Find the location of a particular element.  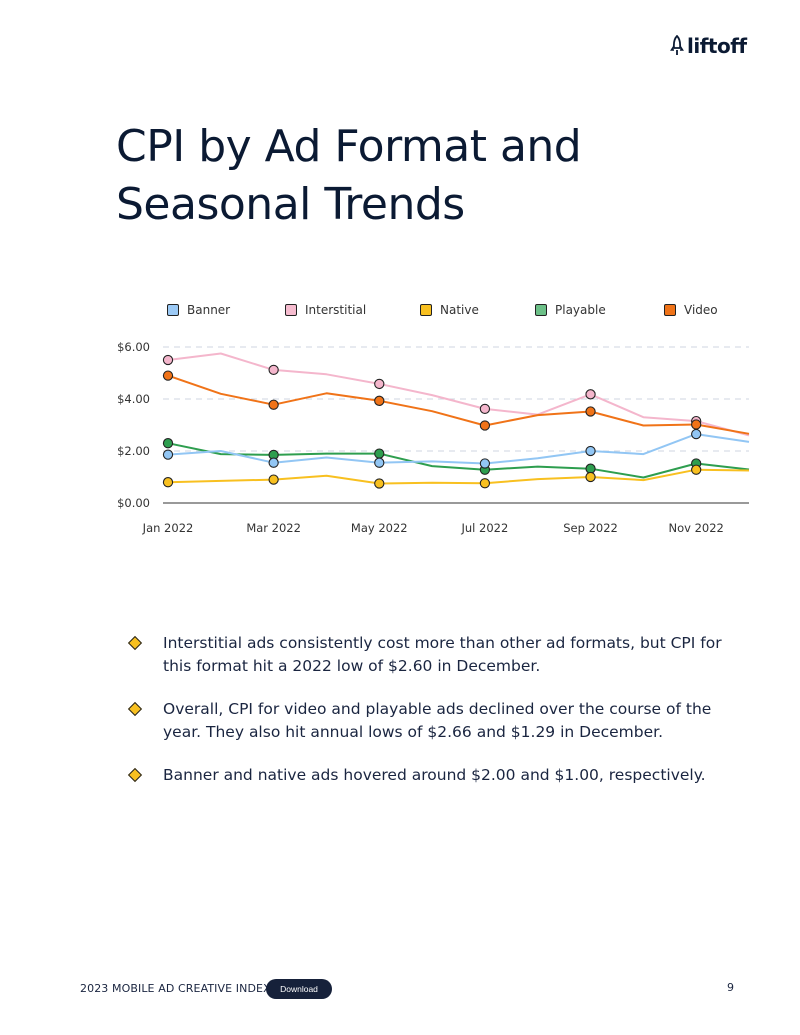

series-line-native is located at coordinates (458, 476).